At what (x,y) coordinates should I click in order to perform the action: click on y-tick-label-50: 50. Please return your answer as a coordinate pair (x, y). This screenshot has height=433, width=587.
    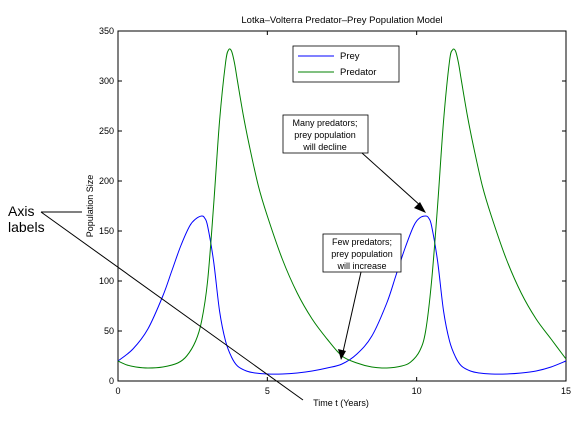
    Looking at the image, I should click on (109, 331).